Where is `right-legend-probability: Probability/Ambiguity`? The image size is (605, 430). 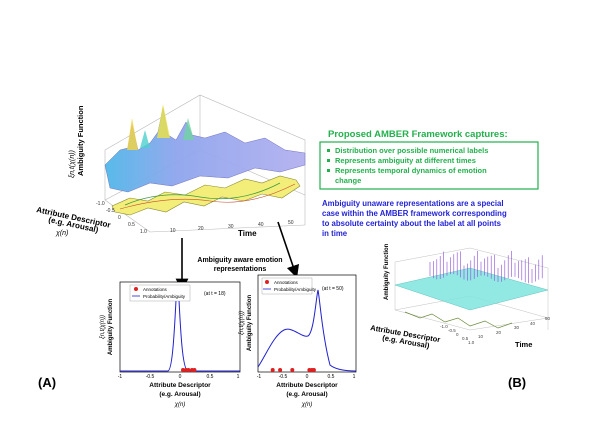
right-legend-probability: Probability/Ambiguity is located at coordinates (295, 289).